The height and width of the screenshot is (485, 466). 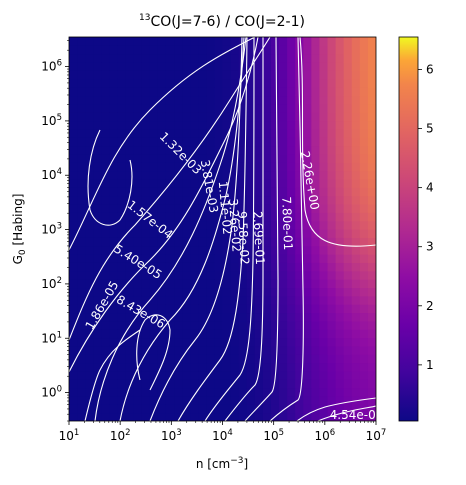 What do you see at coordinates (120, 435) in the screenshot?
I see `x-tick-label: 102` at bounding box center [120, 435].